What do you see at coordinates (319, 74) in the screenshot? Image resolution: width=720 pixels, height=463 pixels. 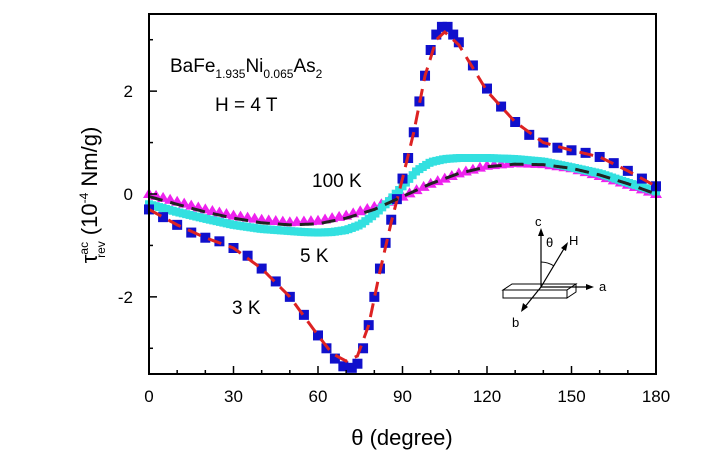 I see `compound-sub3: 2` at bounding box center [319, 74].